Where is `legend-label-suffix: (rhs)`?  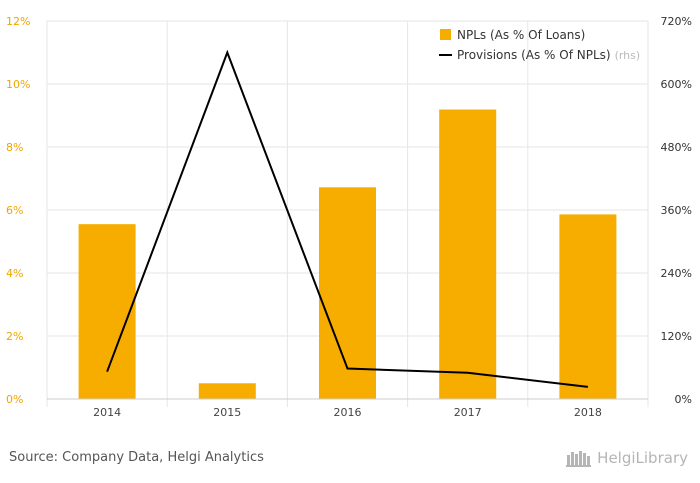
legend-label-suffix: (rhs) is located at coordinates (628, 55).